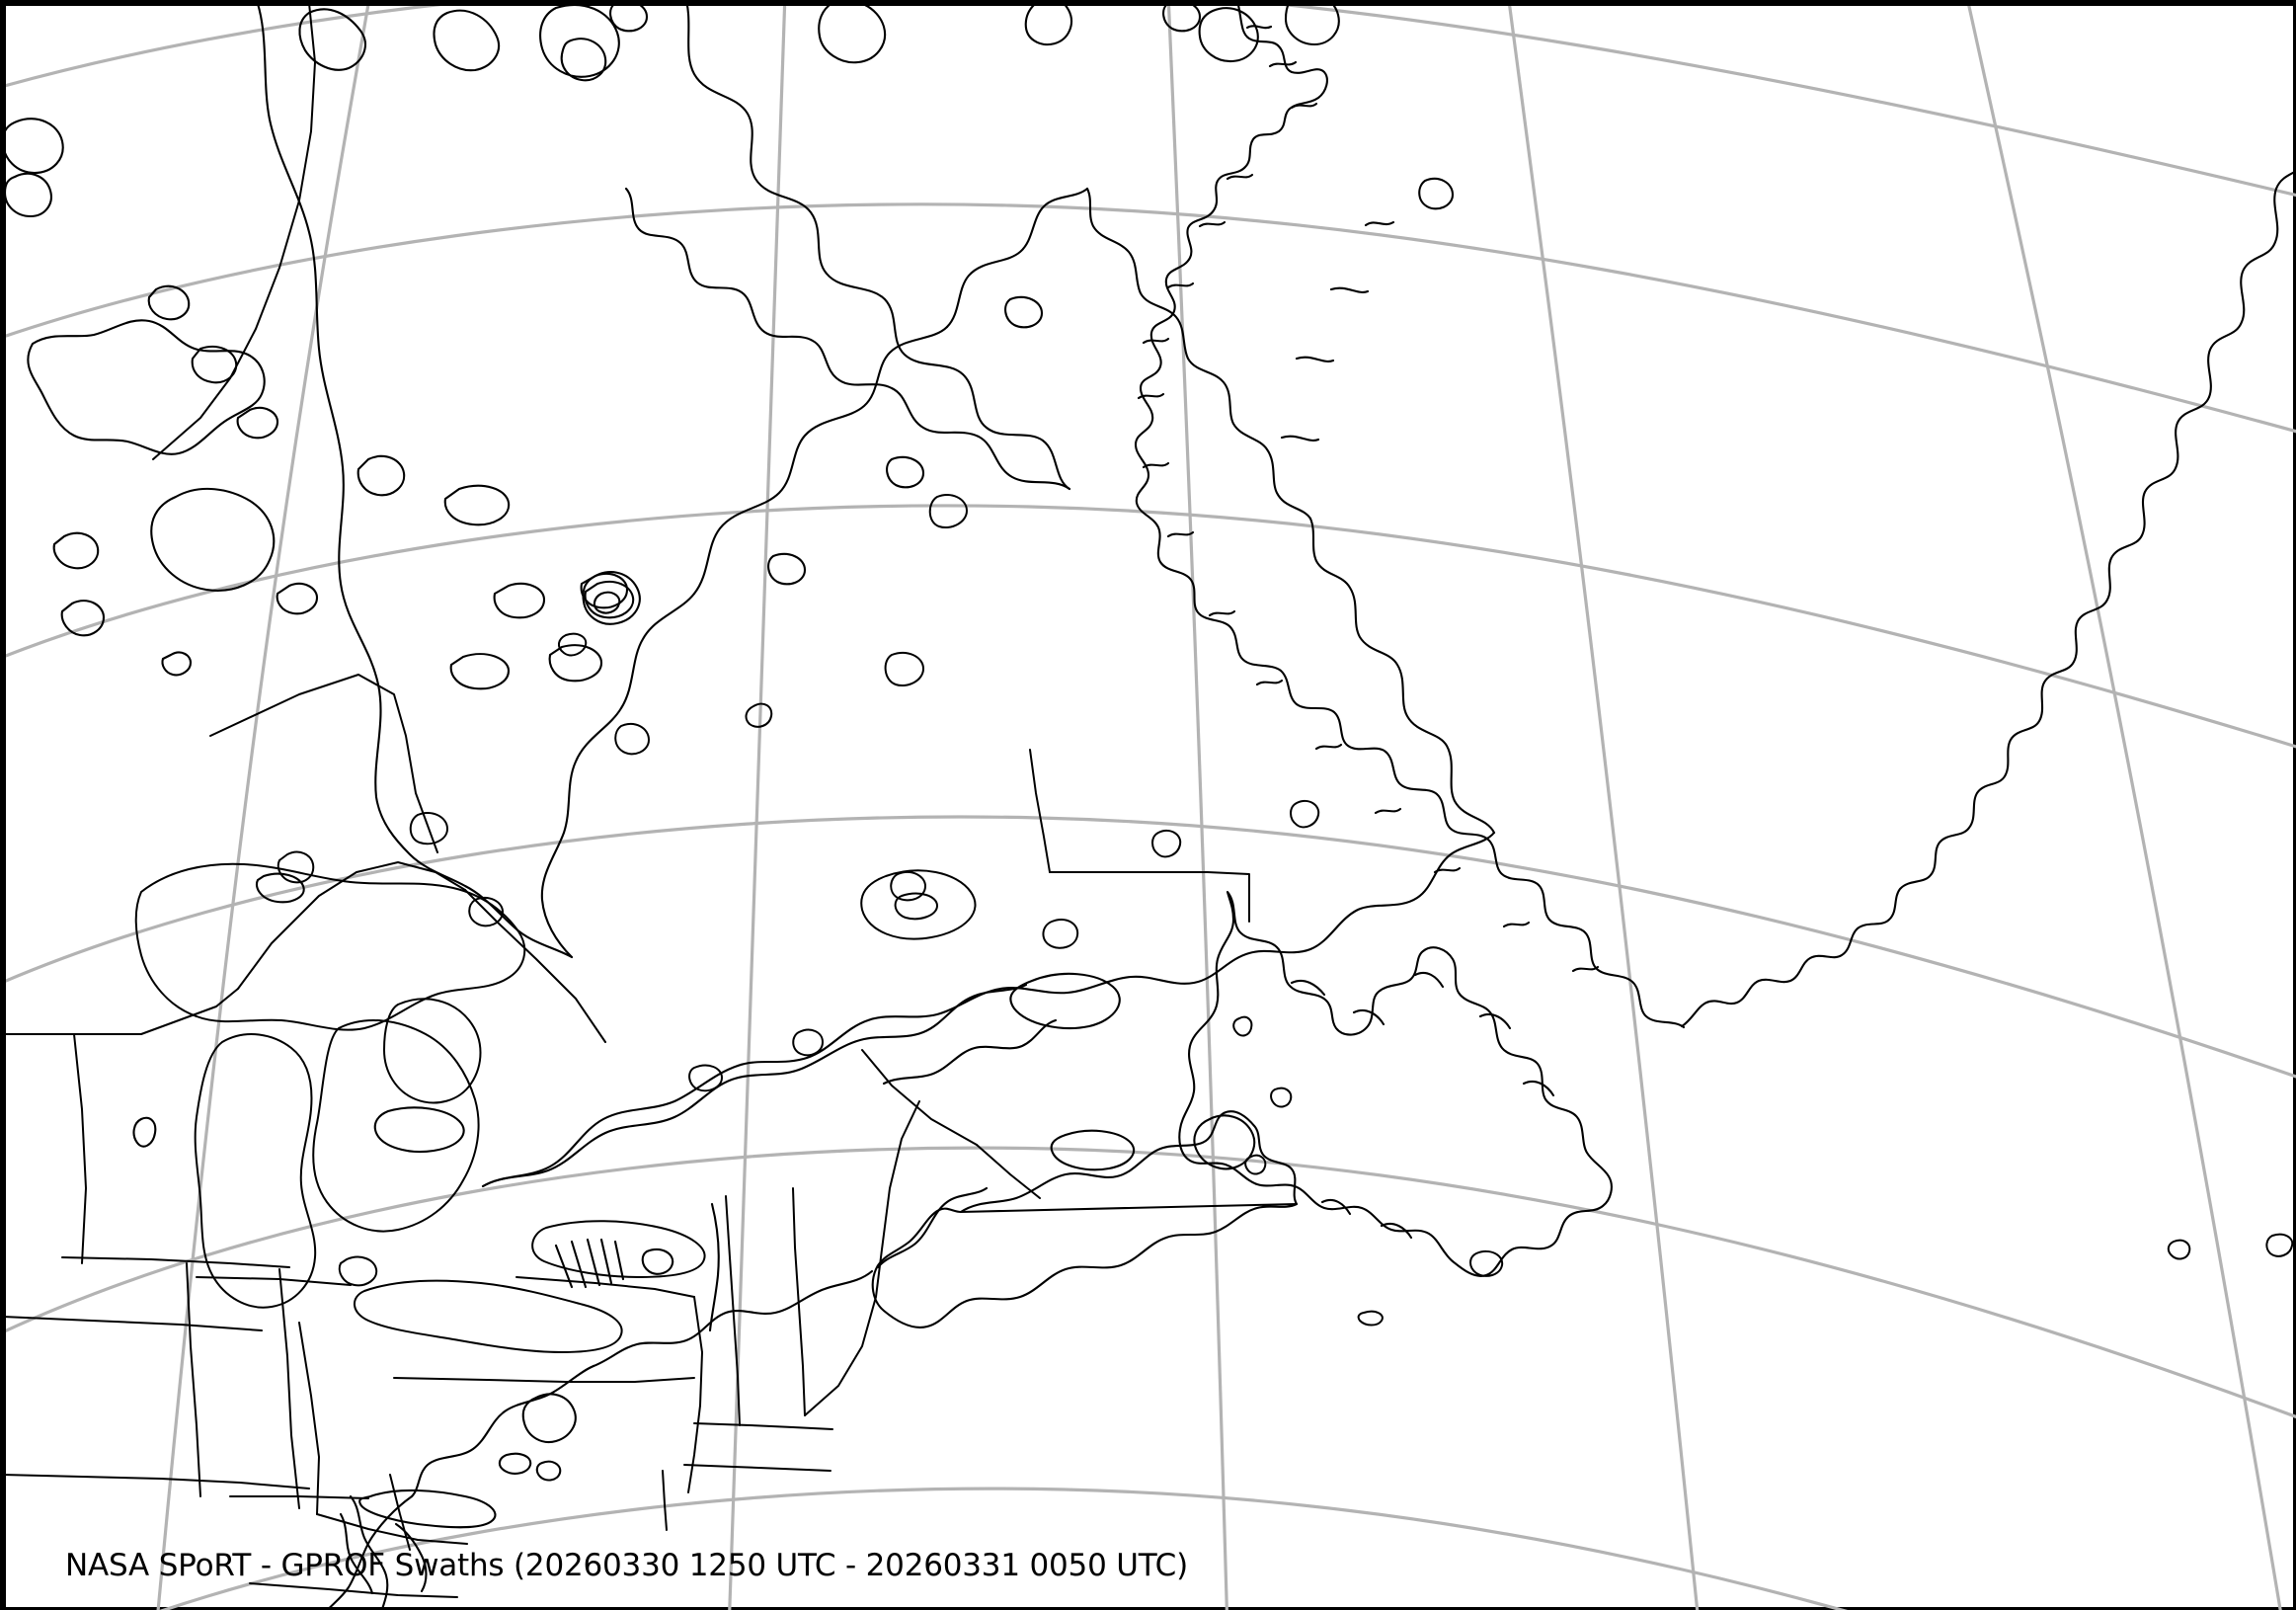  Describe the element at coordinates (177, 664) in the screenshot. I see `small-island-m` at that location.